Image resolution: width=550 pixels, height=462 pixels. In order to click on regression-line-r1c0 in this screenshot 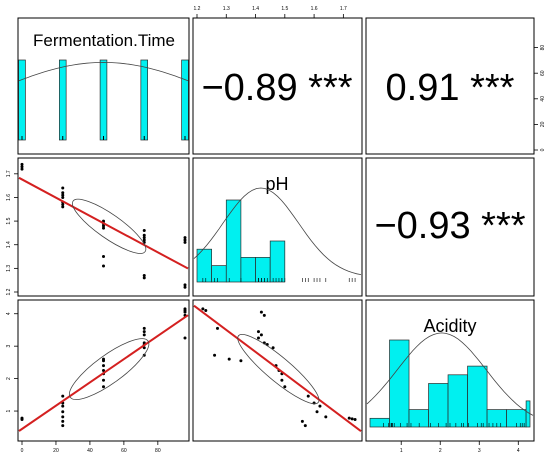, I will do `click(103, 223)`.